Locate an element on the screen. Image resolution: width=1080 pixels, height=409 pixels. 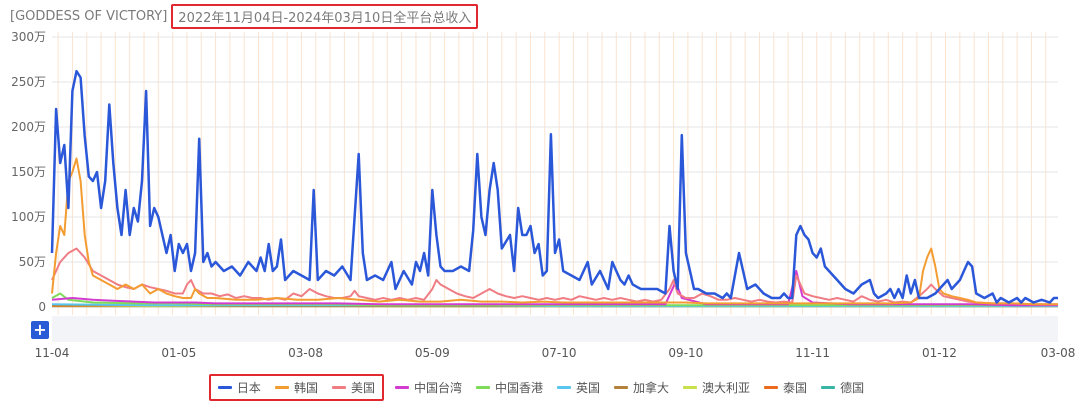
legend-item: 德国 is located at coordinates (842, 387).